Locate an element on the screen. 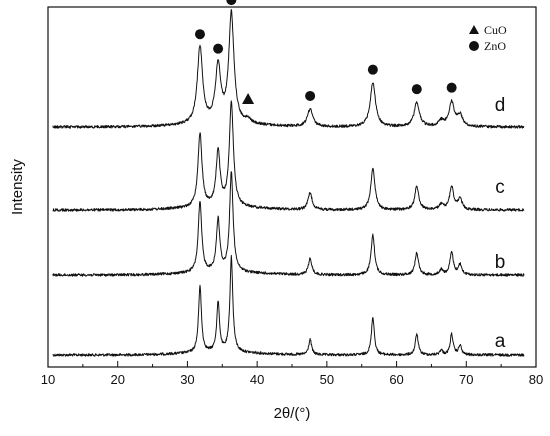 Image resolution: width=550 pixels, height=436 pixels. cuo-peak-marker is located at coordinates (248, 98).